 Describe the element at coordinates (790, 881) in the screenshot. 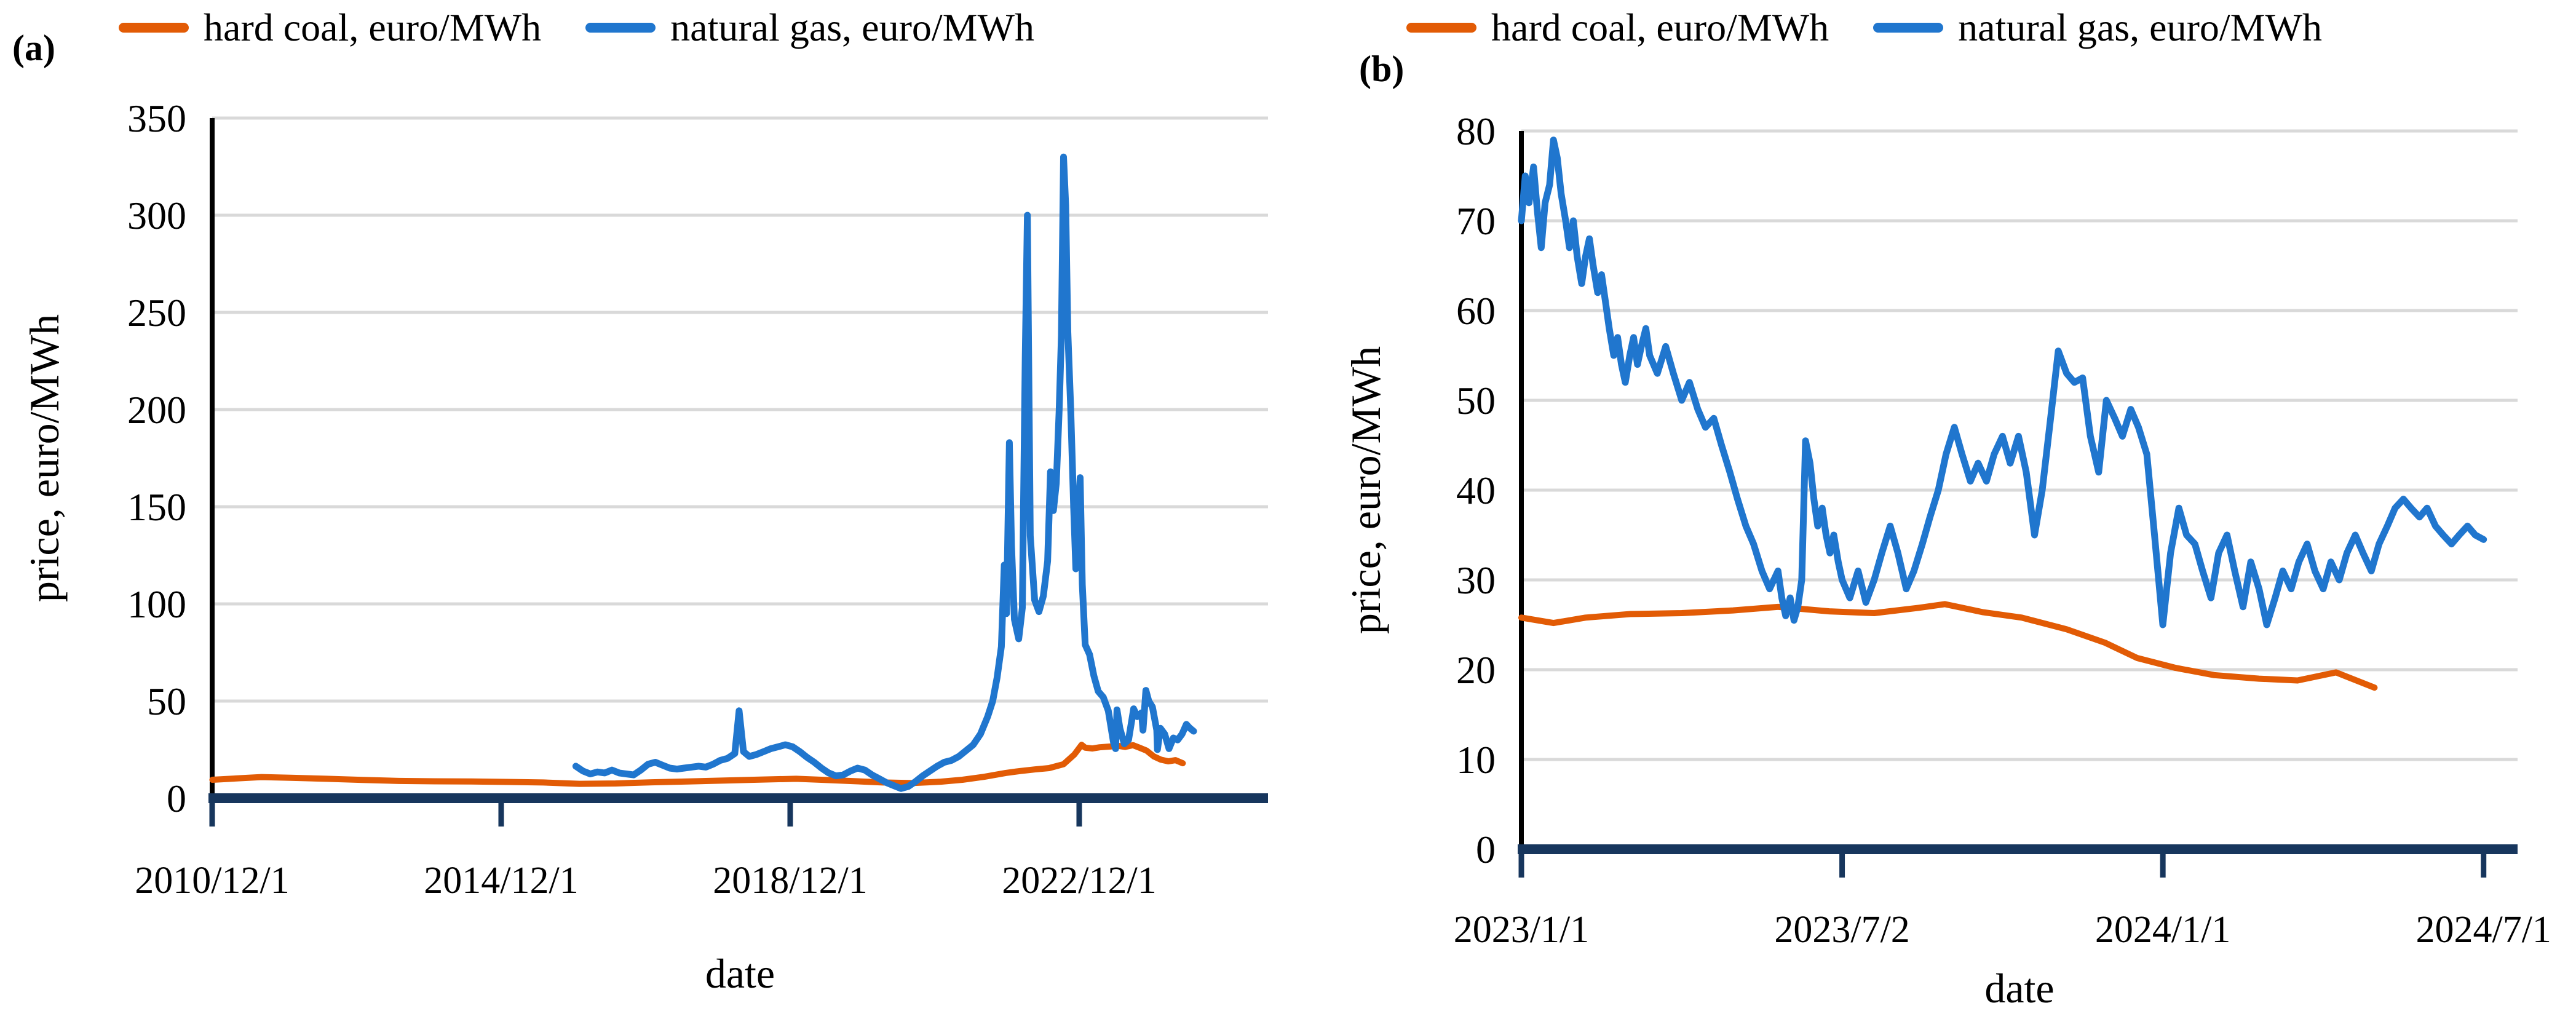

I see `x-tick-label: 2018/12/1` at that location.